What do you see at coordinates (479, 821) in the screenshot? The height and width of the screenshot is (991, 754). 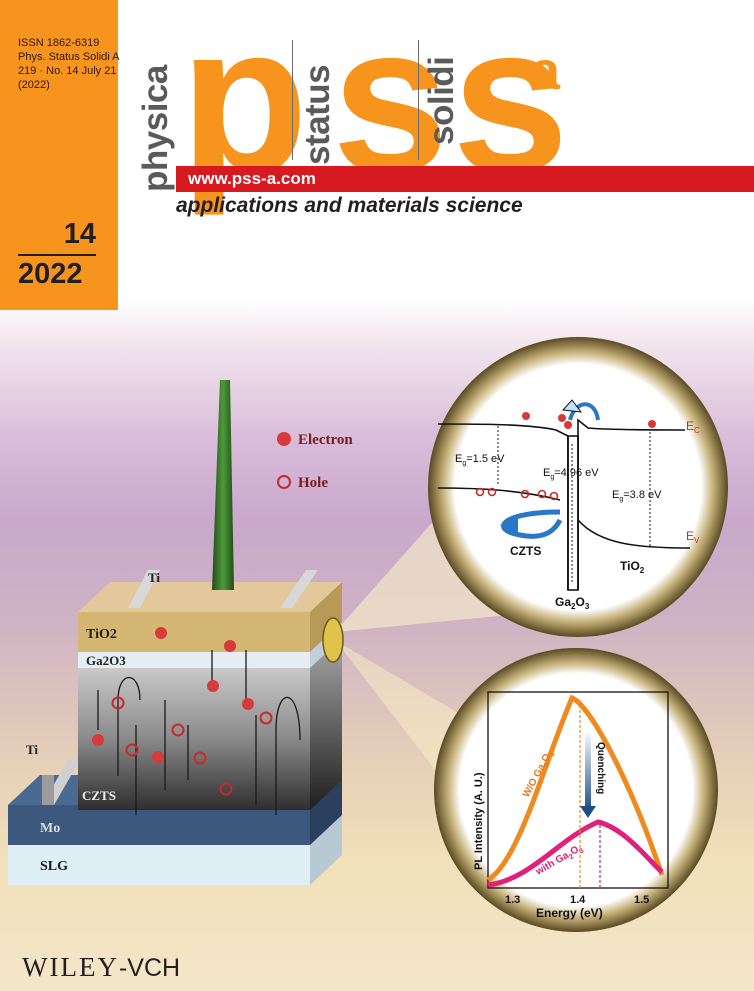 I see `pl-ylabel: PL Intensity (A. U.)` at bounding box center [479, 821].